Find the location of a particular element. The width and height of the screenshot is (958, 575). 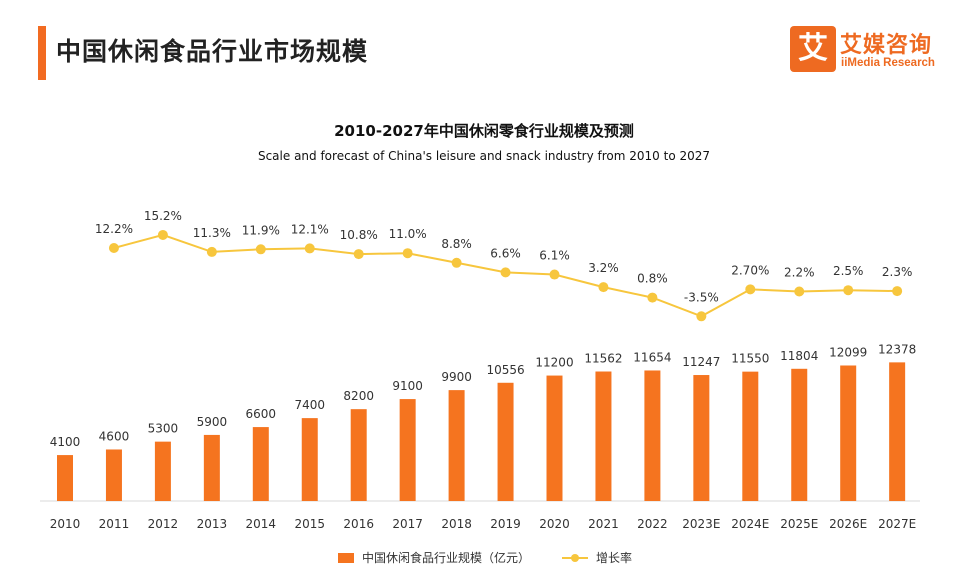

page-title: 中国休闲食品行业市场规模 is located at coordinates (212, 51).